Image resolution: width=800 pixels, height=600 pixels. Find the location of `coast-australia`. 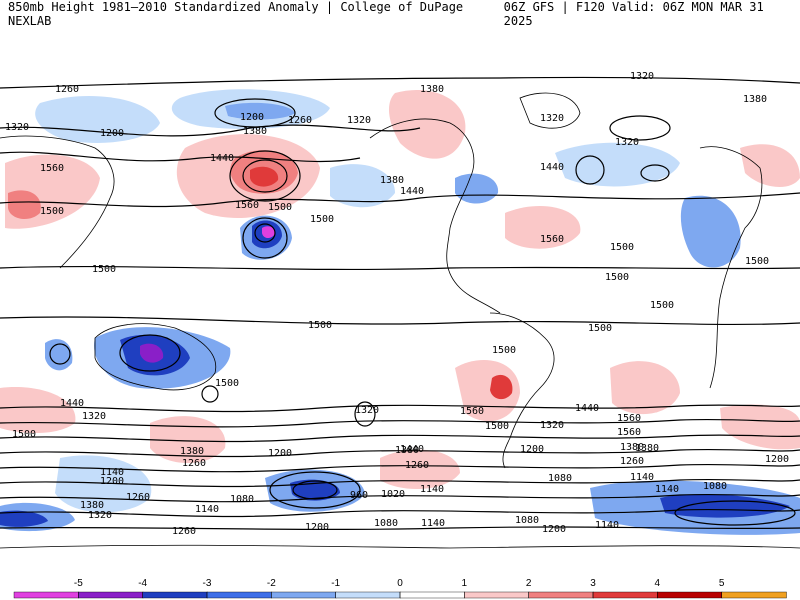

coast-australia is located at coordinates (155, 357).